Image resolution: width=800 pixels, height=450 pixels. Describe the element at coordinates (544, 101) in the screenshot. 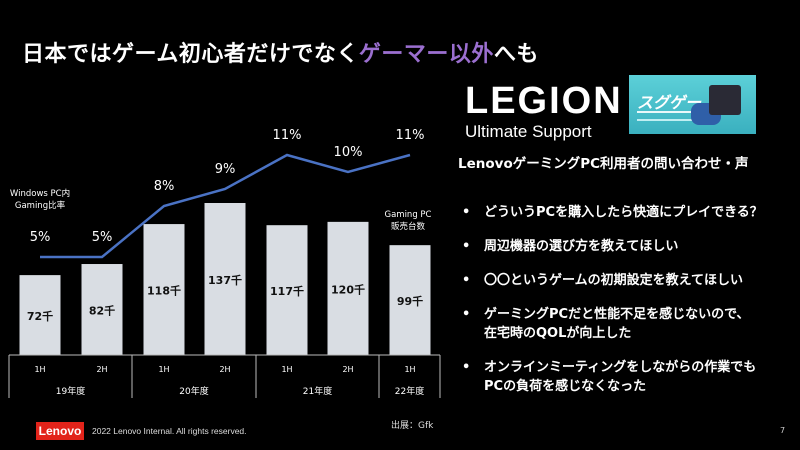

I see `legion-wordmark: LEGION` at that location.